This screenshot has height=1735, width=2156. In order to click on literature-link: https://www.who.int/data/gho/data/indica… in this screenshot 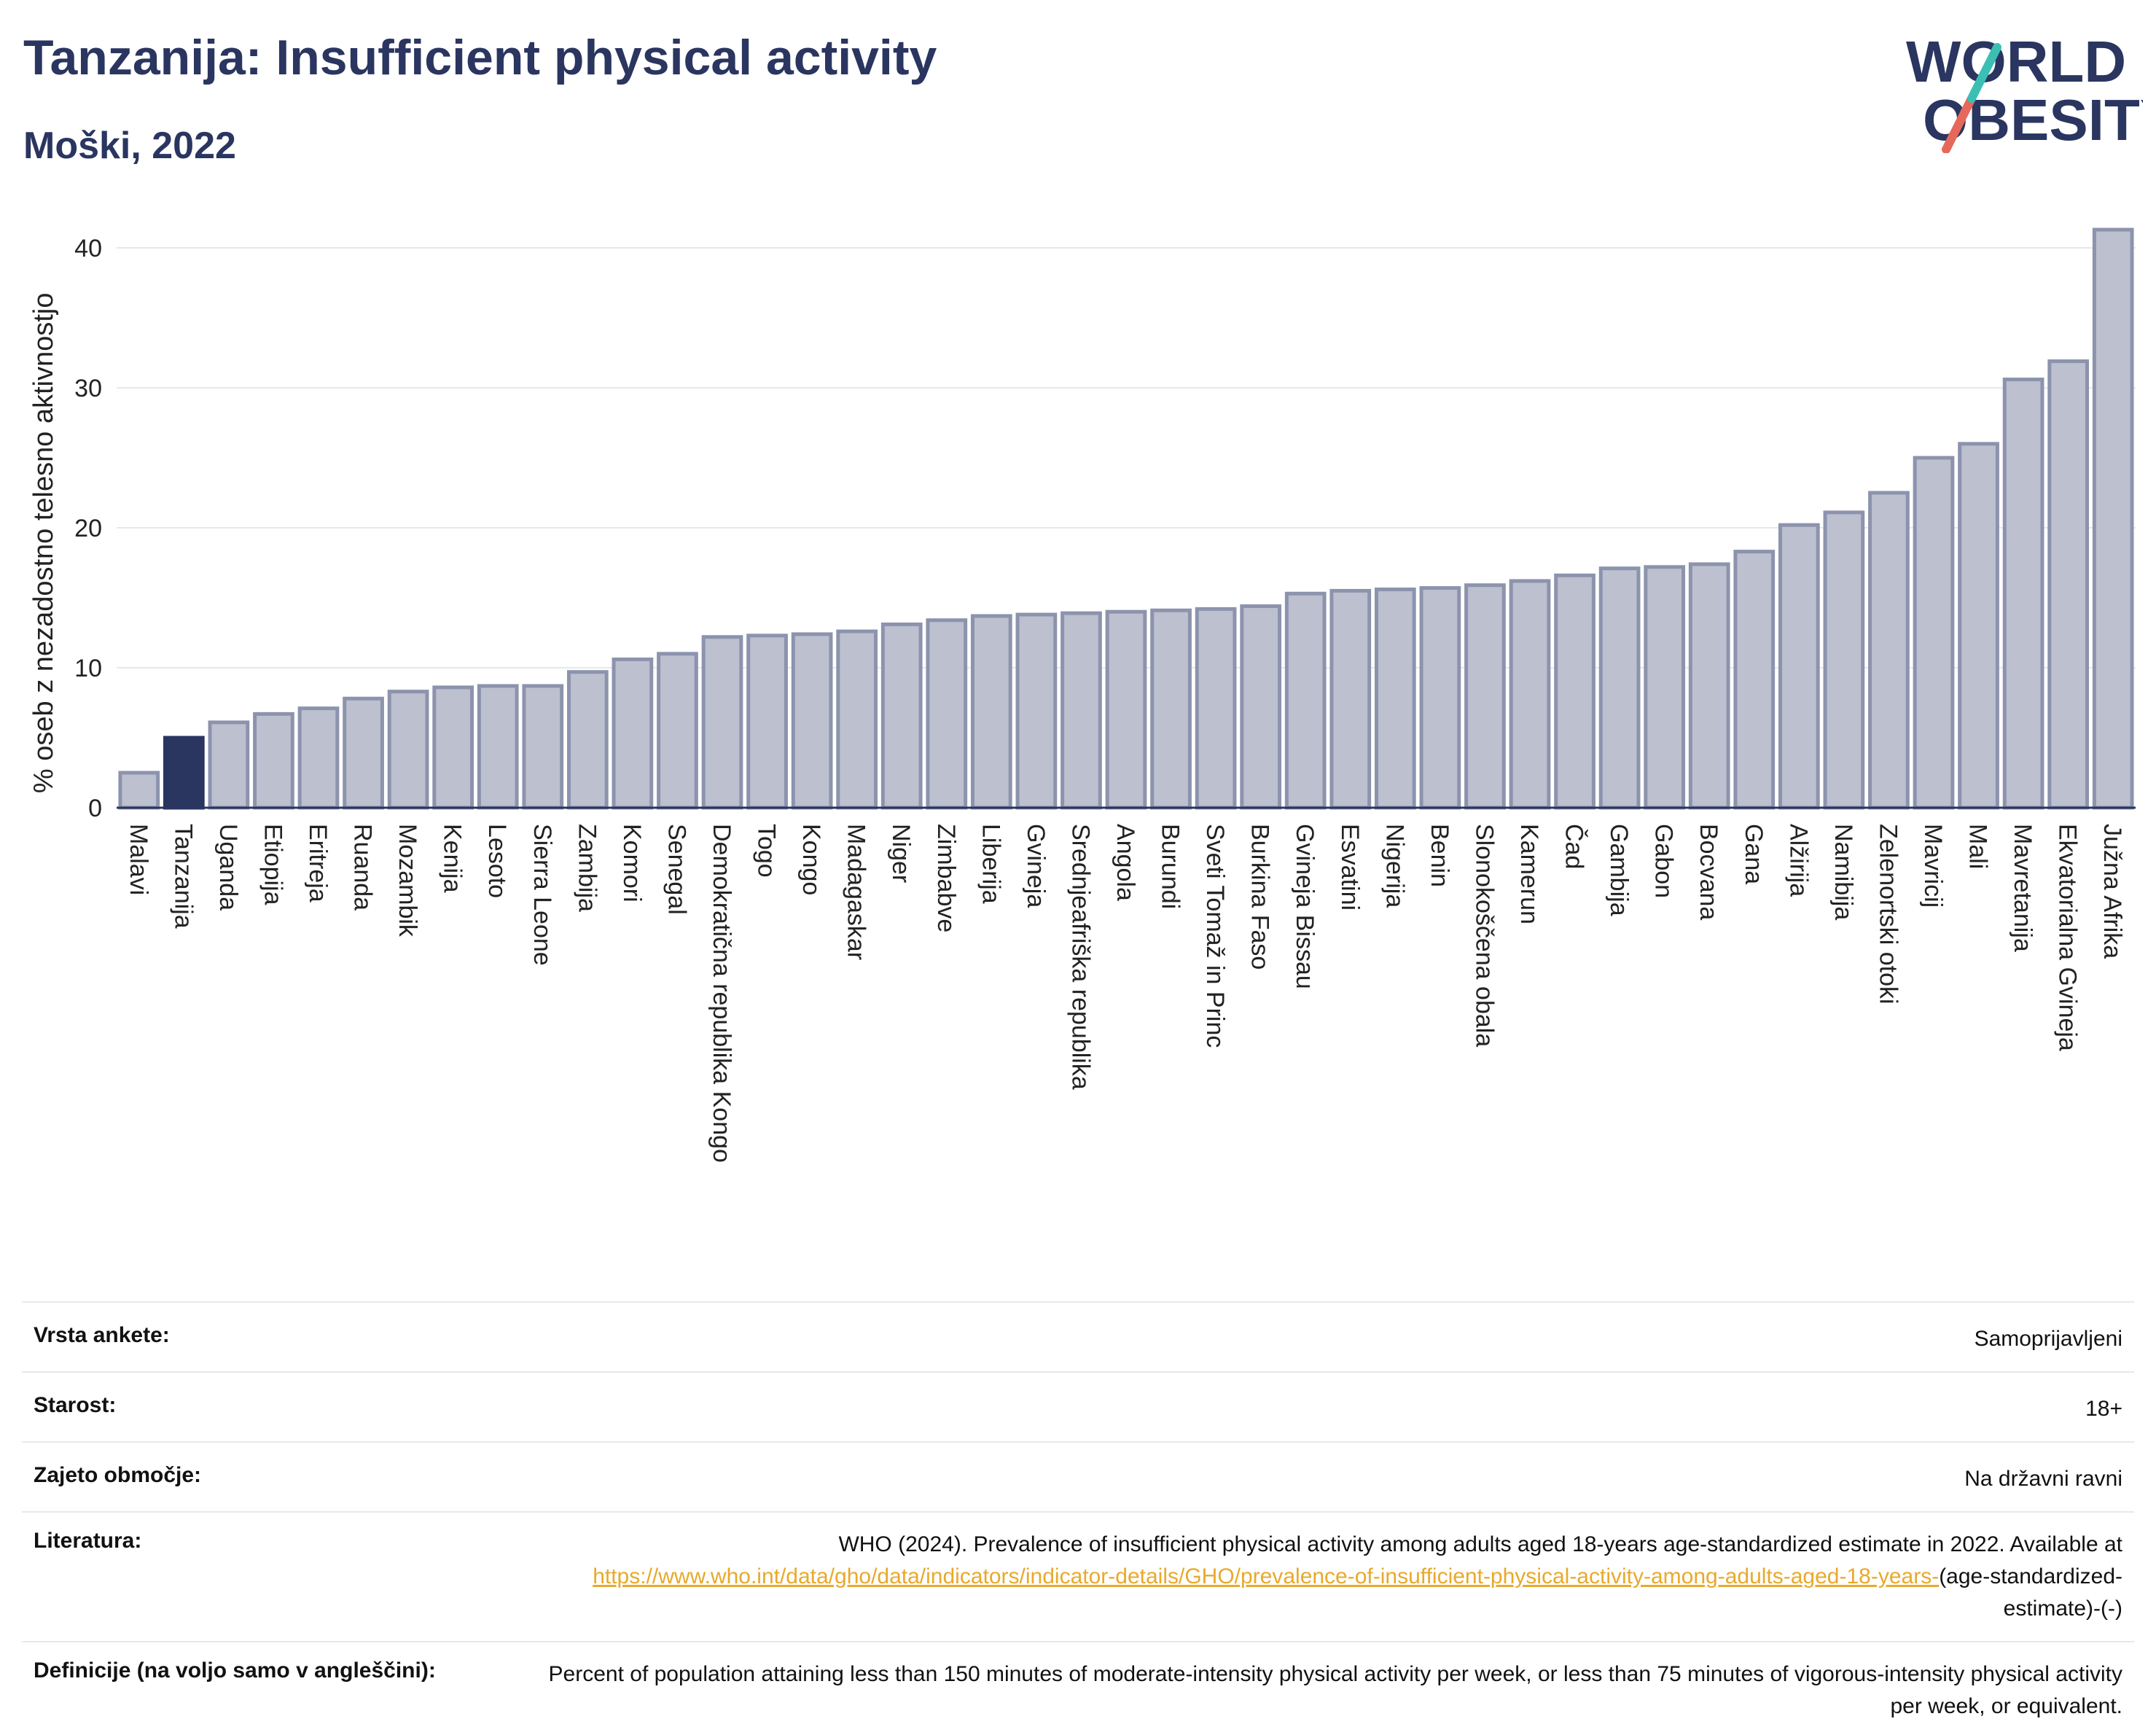, I will do `click(1266, 1576)`.